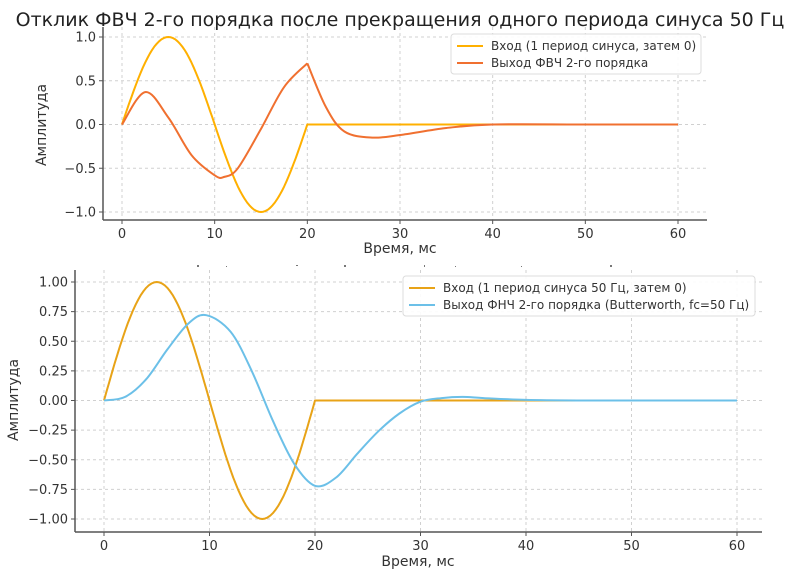 The height and width of the screenshot is (579, 800). What do you see at coordinates (404, 266) in the screenshot?
I see `residual-marks` at bounding box center [404, 266].